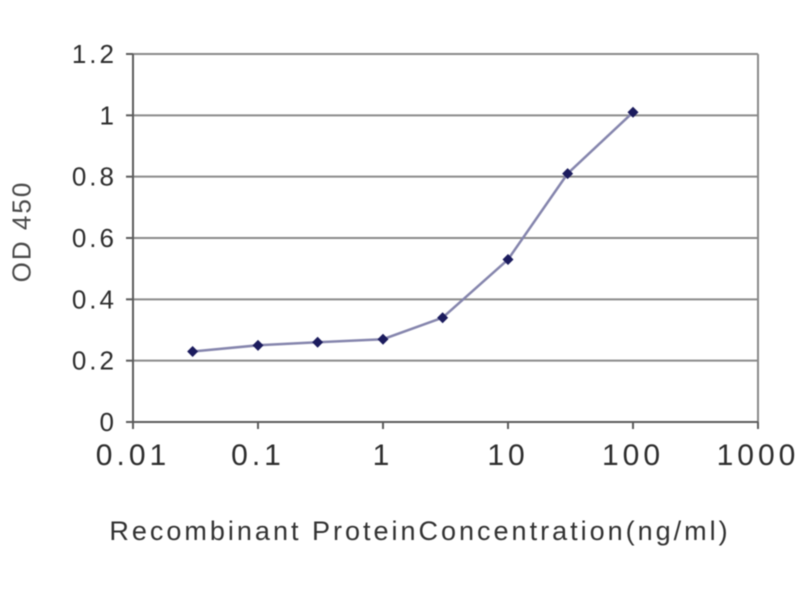 The height and width of the screenshot is (600, 800). I want to click on x-tick-label: 0.01, so click(133, 455).